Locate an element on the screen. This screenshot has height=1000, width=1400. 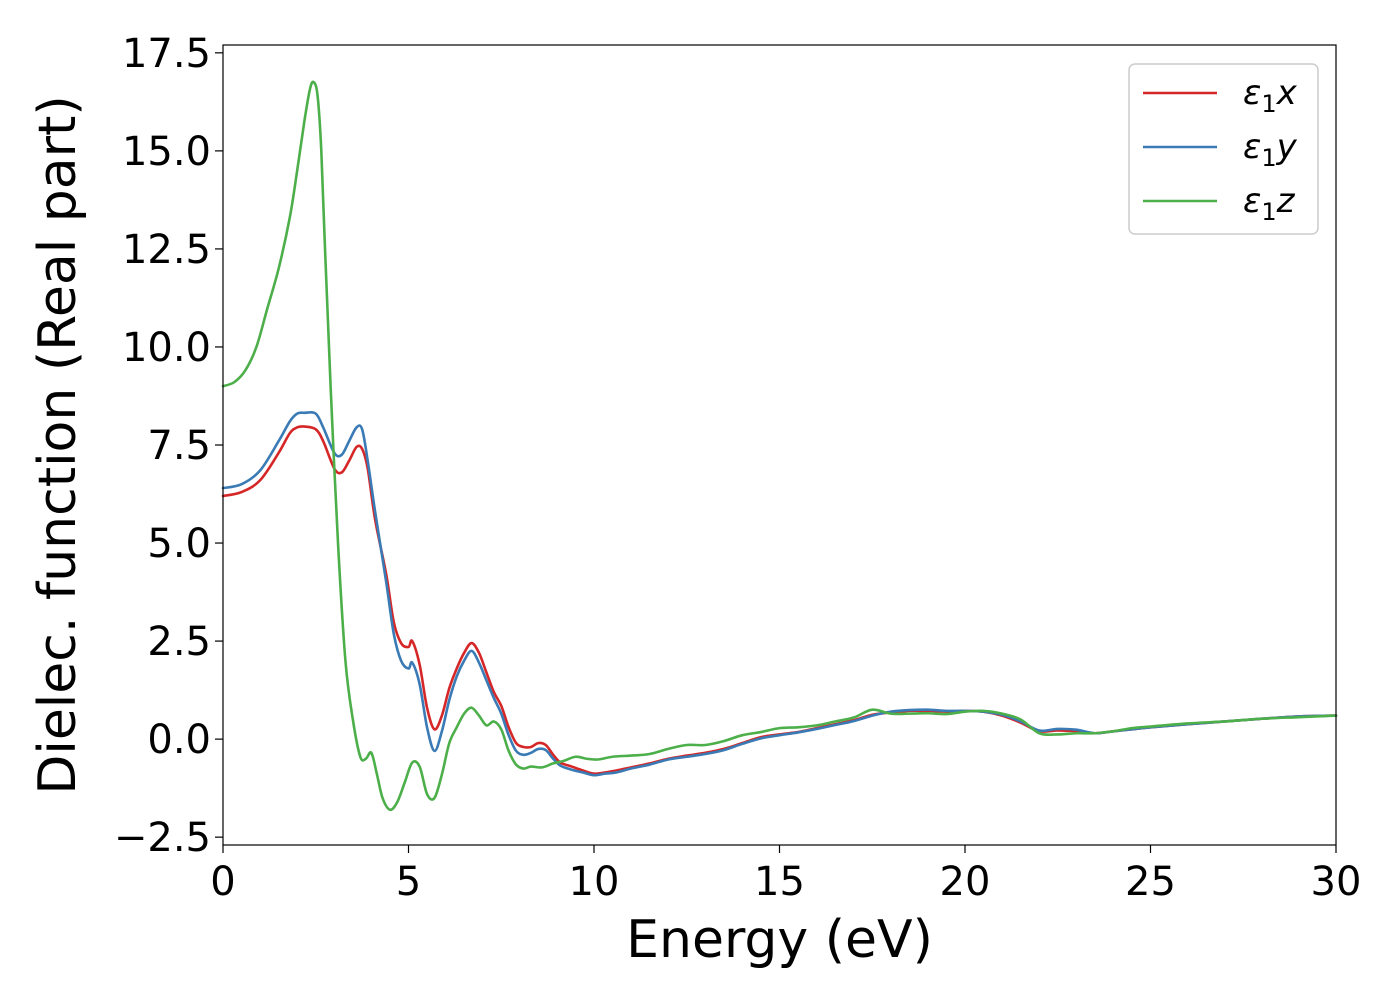
x-tick-label: 5 is located at coordinates (408, 882).